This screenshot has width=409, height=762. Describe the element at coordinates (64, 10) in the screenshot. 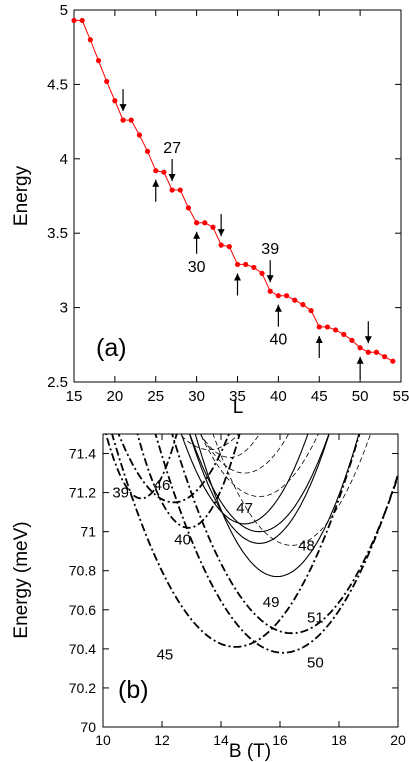

I see `a-ytick-label: 5` at that location.